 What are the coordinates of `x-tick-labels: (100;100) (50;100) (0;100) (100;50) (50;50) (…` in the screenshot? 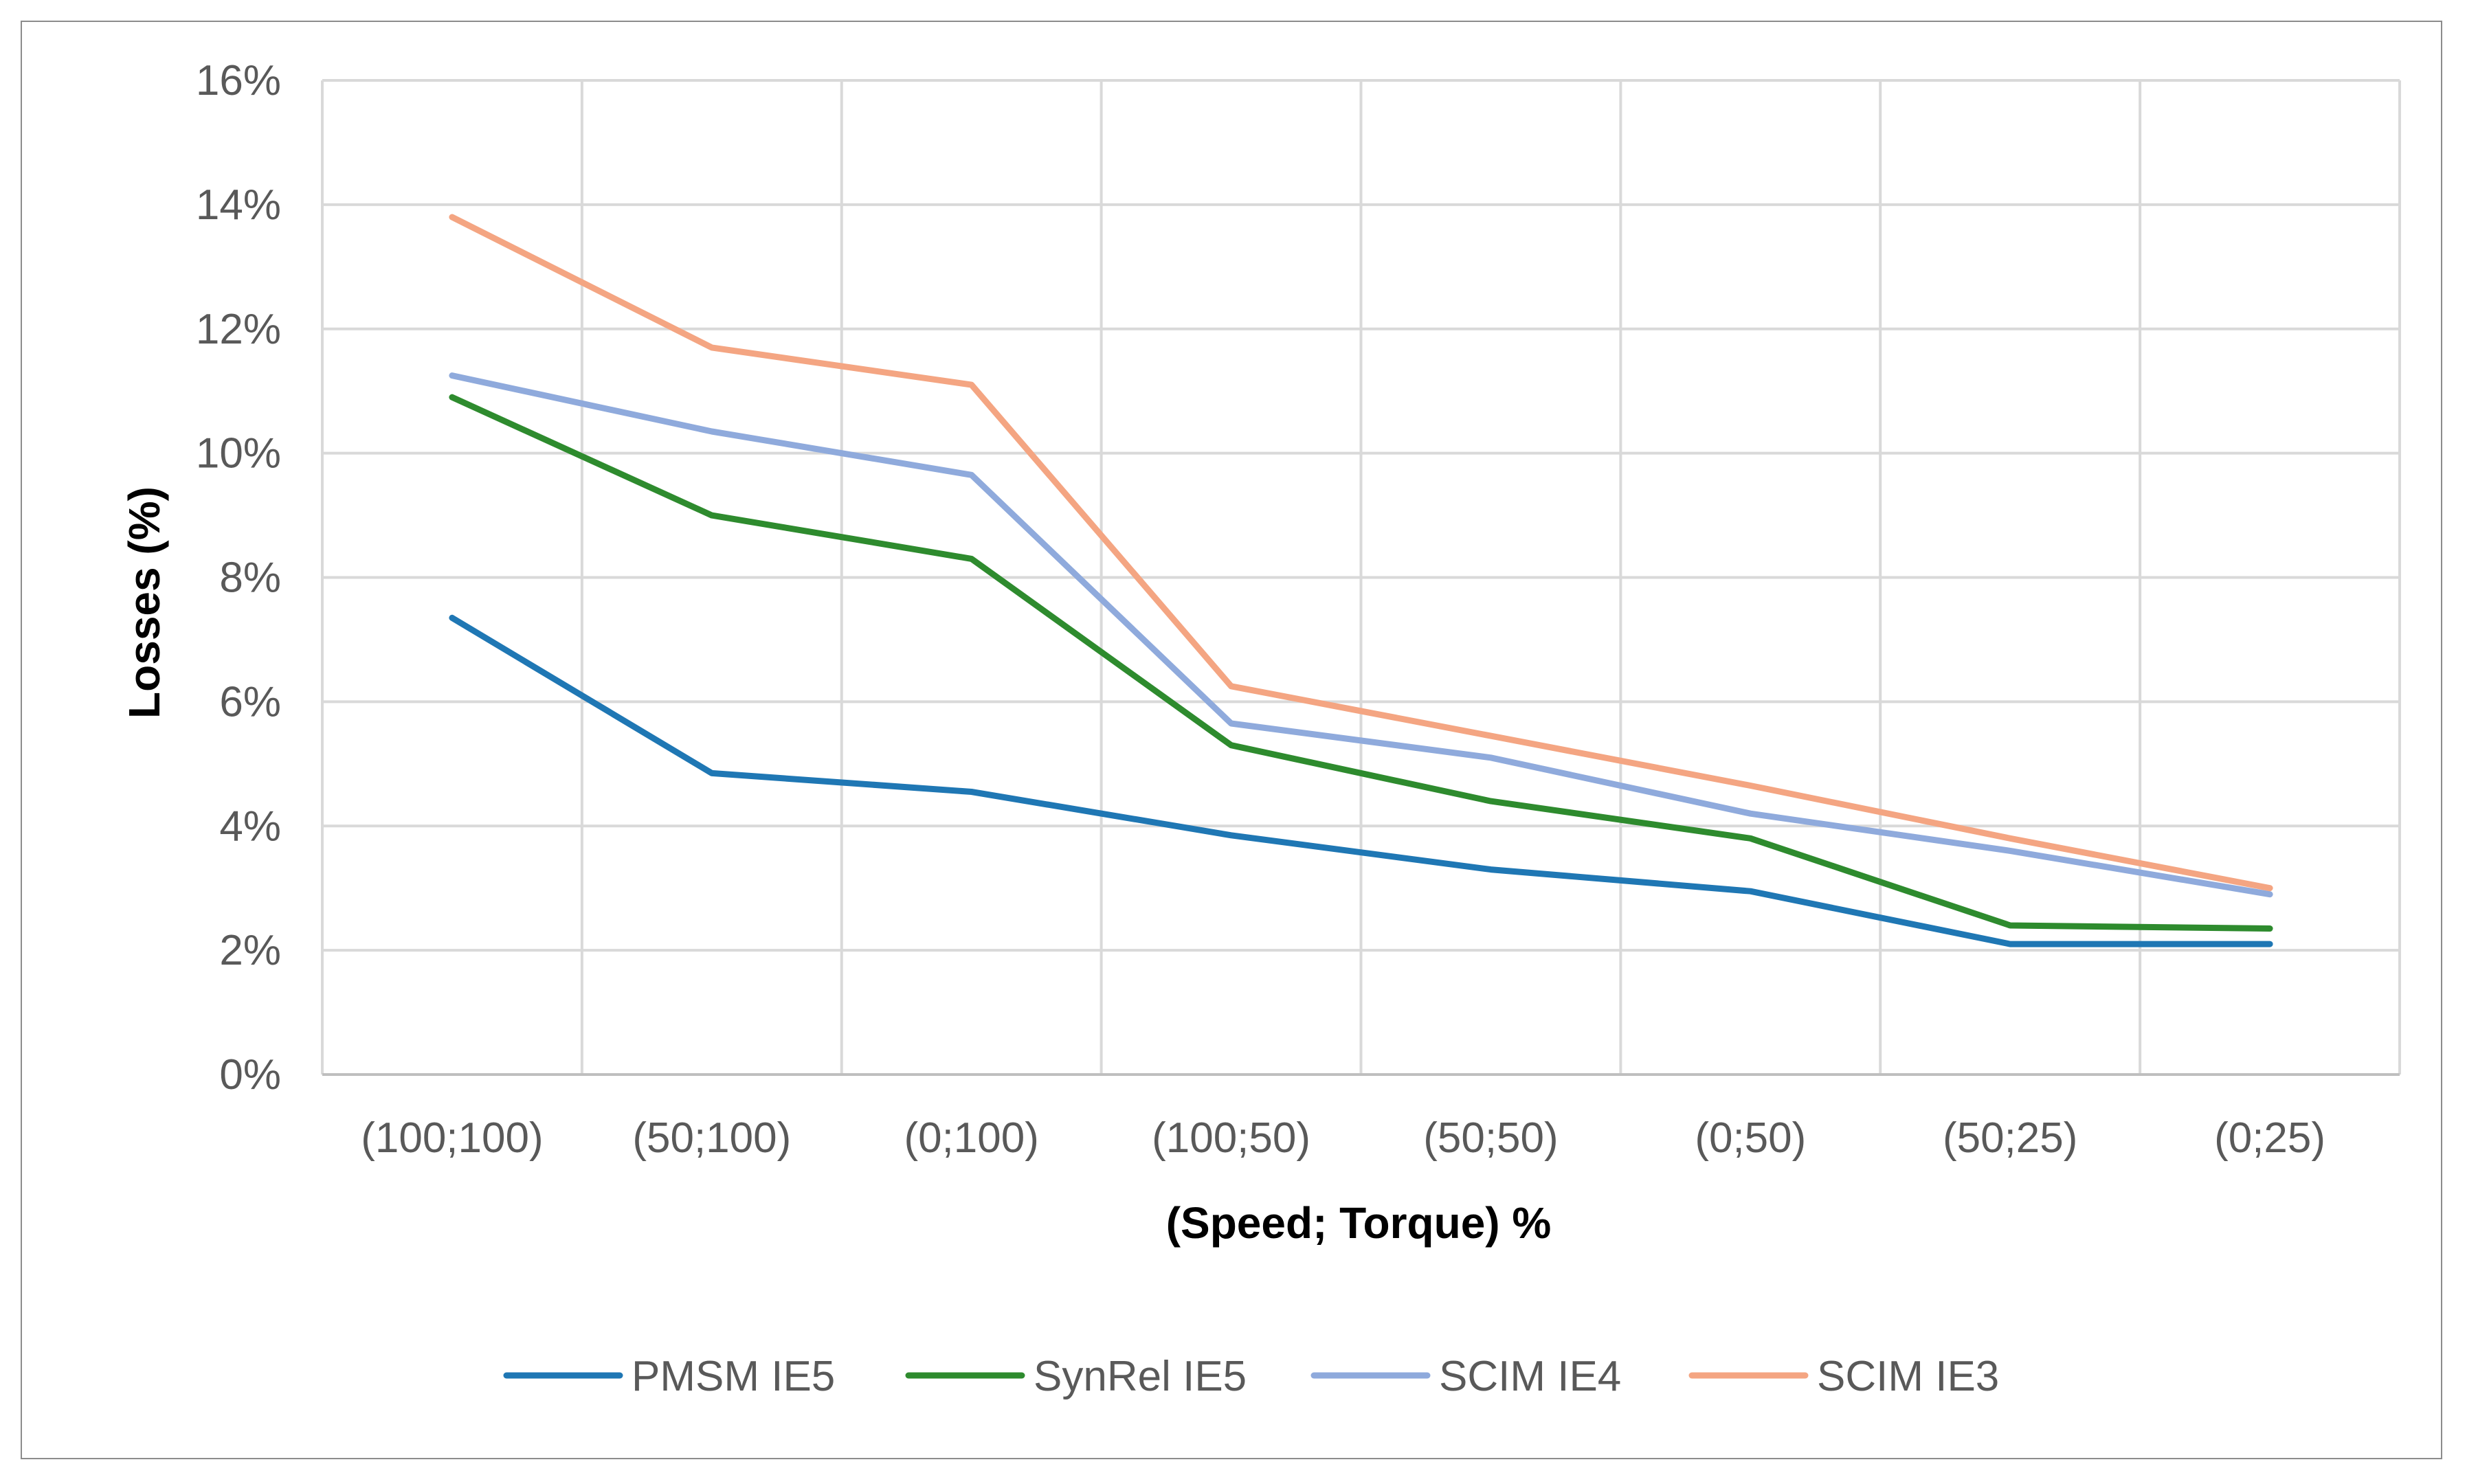 It's located at (1343, 1138).